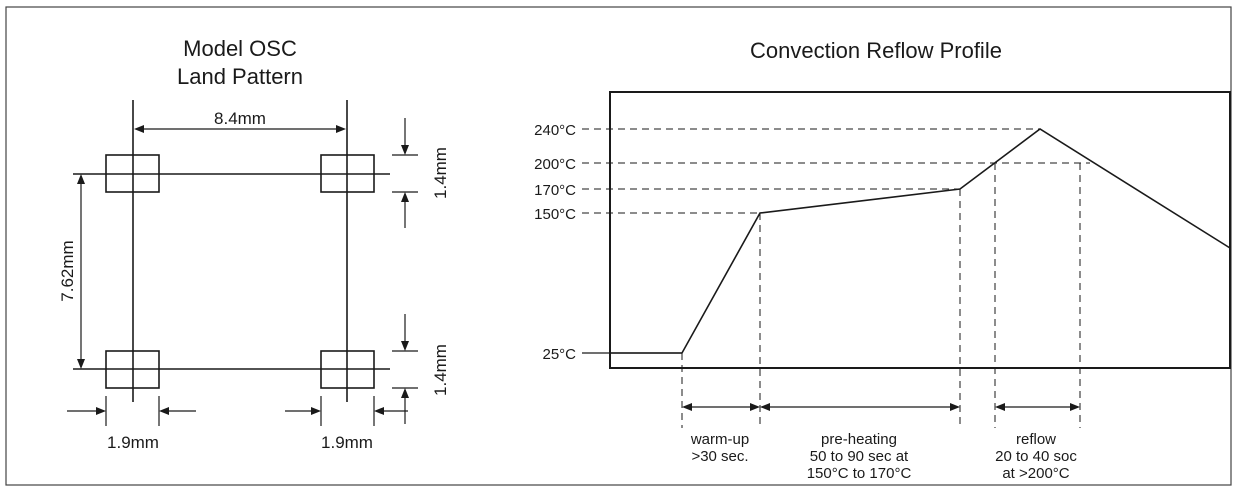 This screenshot has height=490, width=1237. Describe the element at coordinates (1035, 473) in the screenshot. I see `reflow-caption-line3: at >200°C` at that location.